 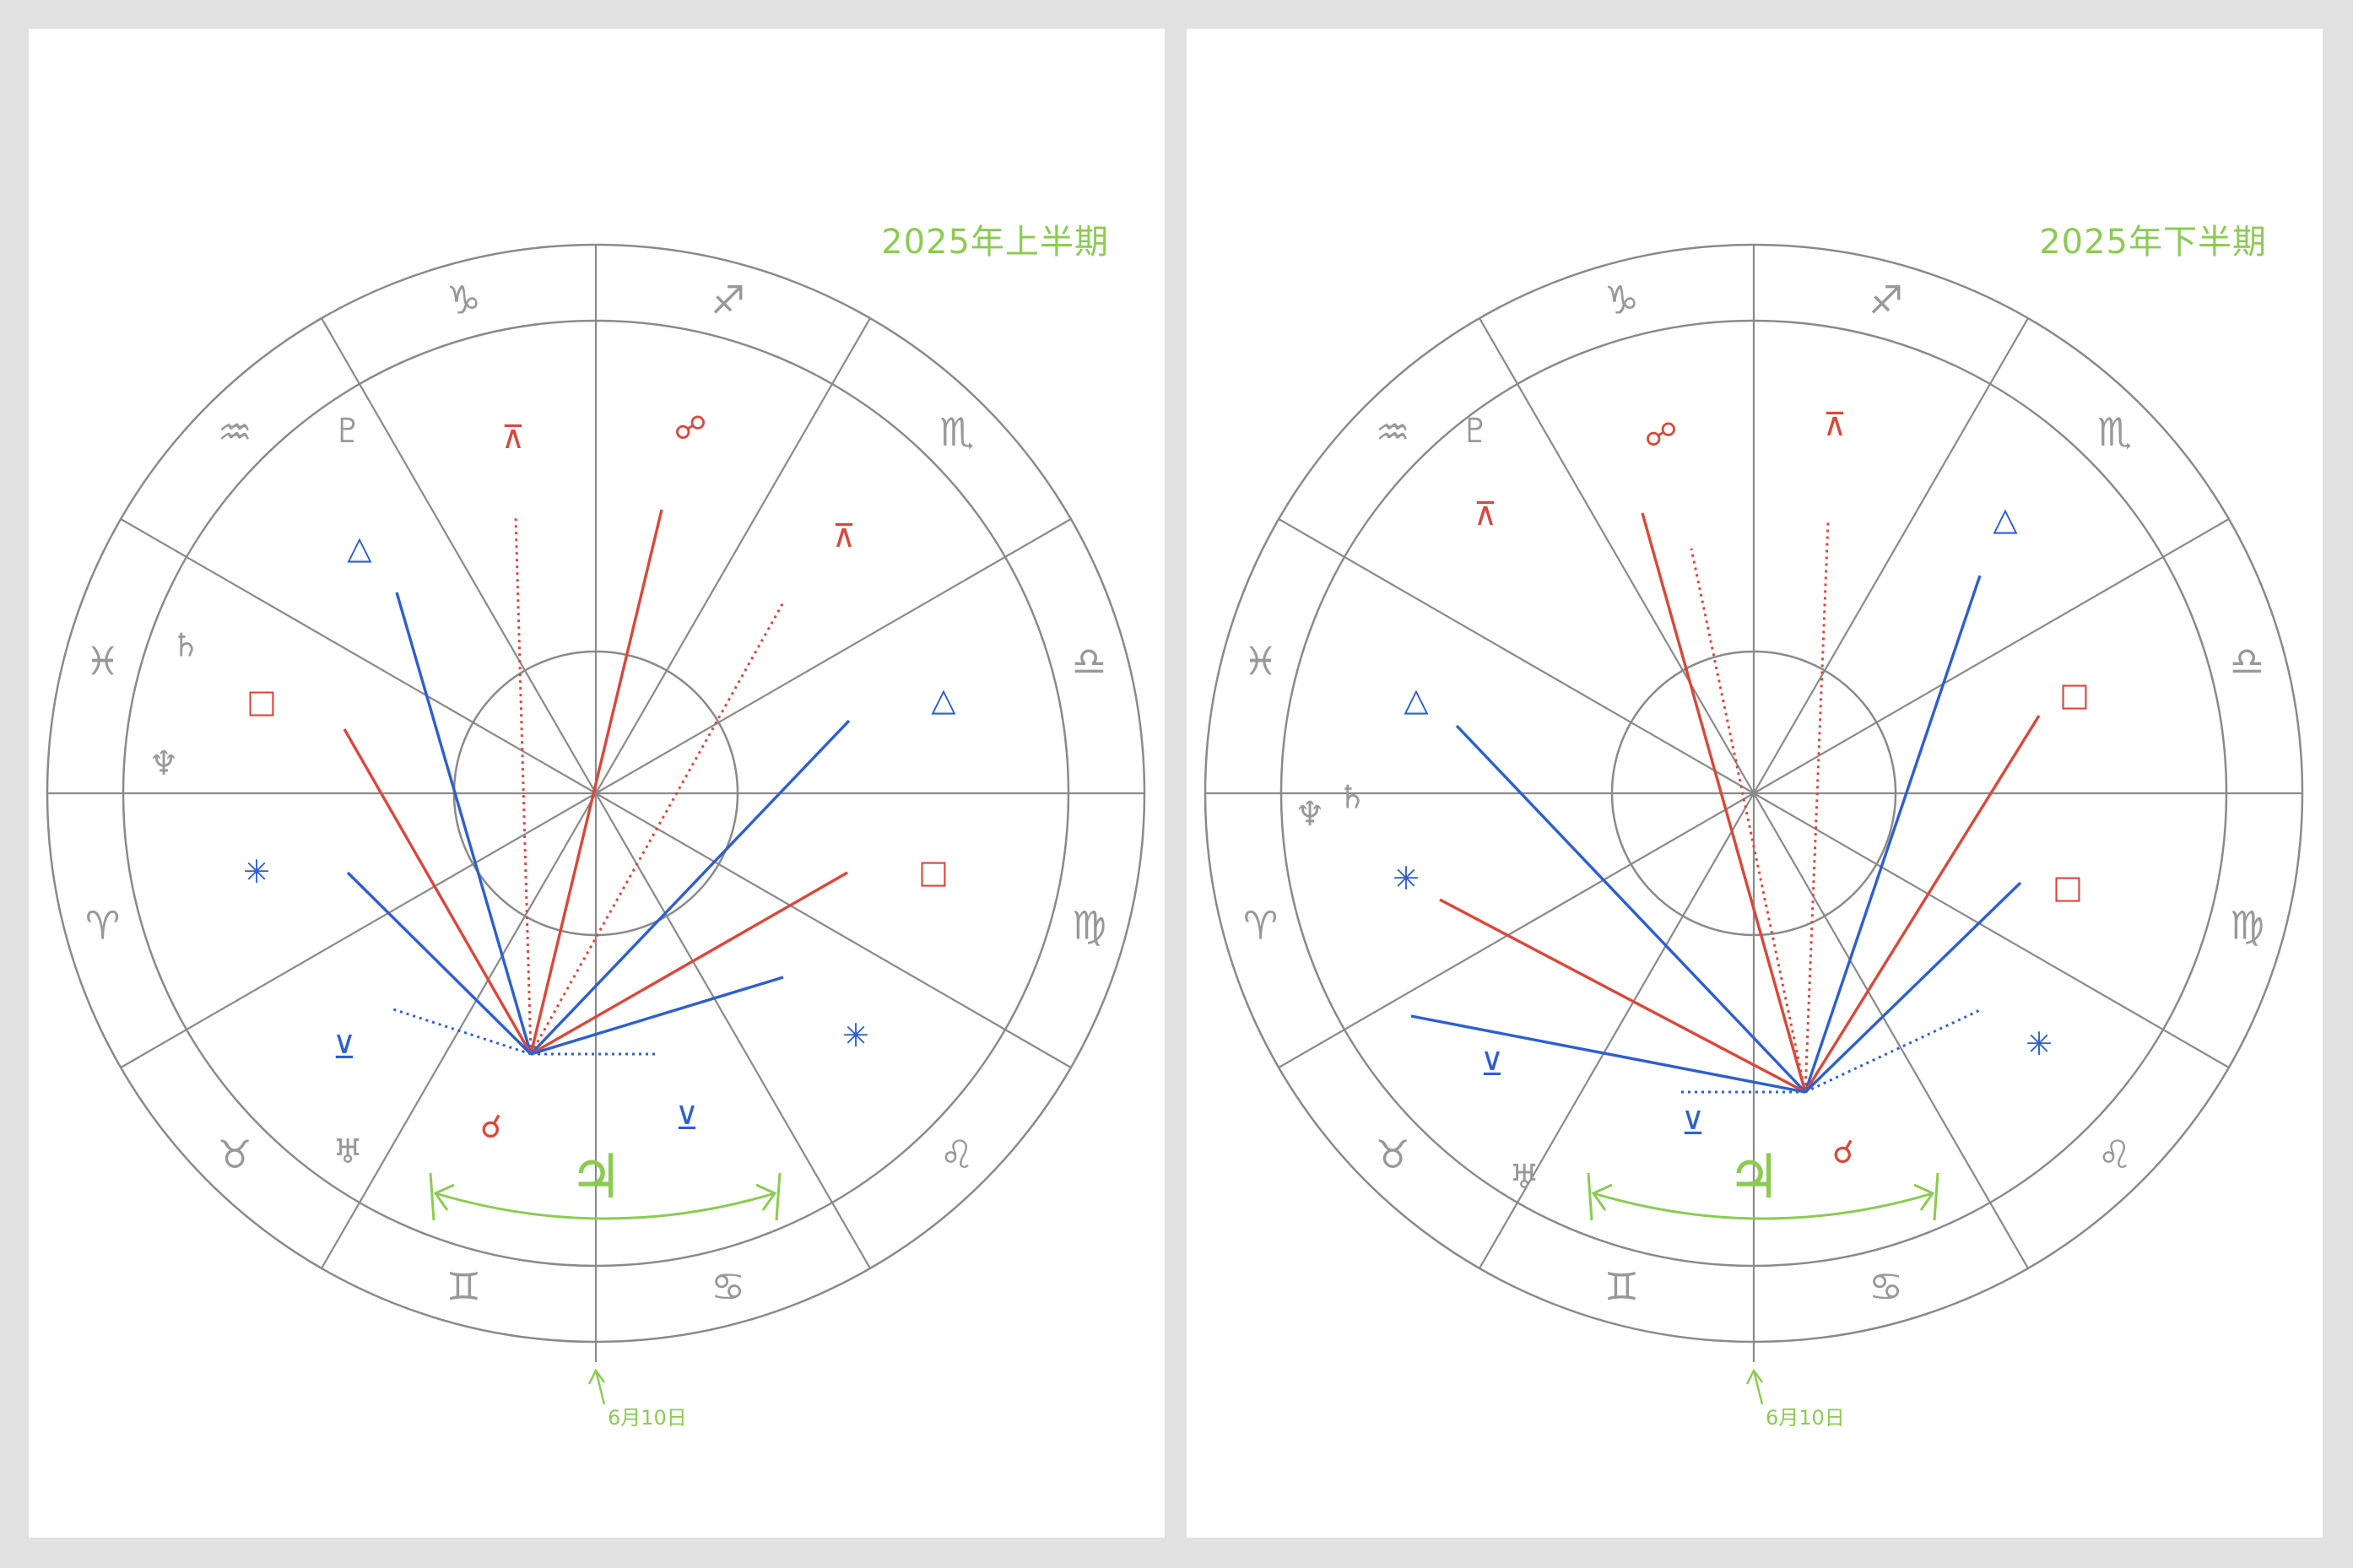 What do you see at coordinates (995, 242) in the screenshot?
I see `panel-title: 2025年上半期` at bounding box center [995, 242].